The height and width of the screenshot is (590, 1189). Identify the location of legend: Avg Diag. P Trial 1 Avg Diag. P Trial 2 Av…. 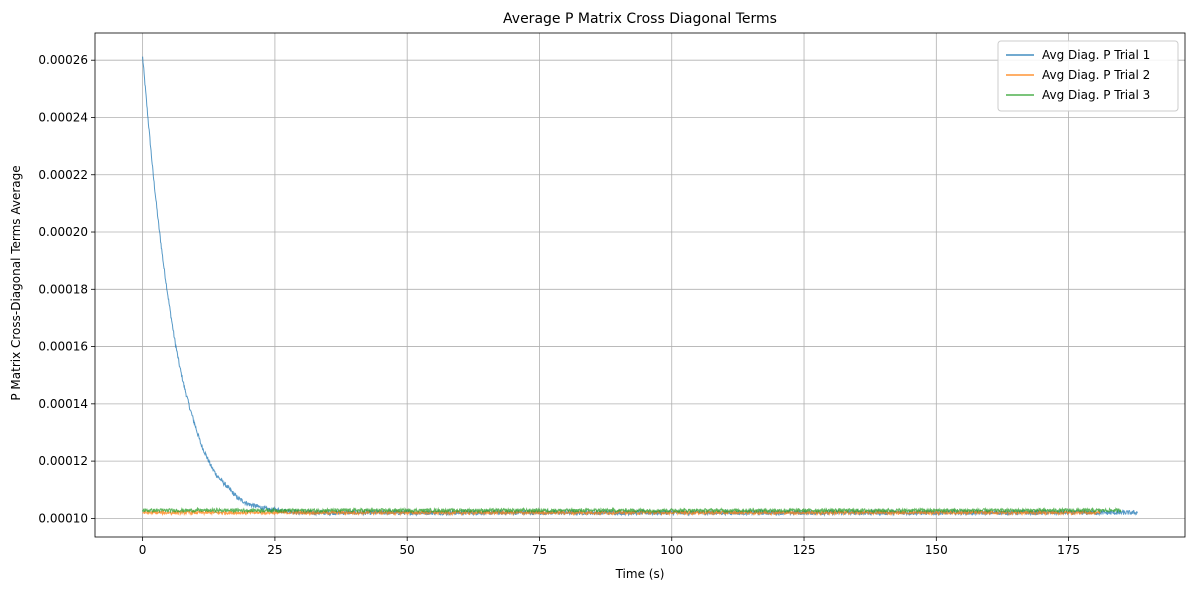
(1088, 76).